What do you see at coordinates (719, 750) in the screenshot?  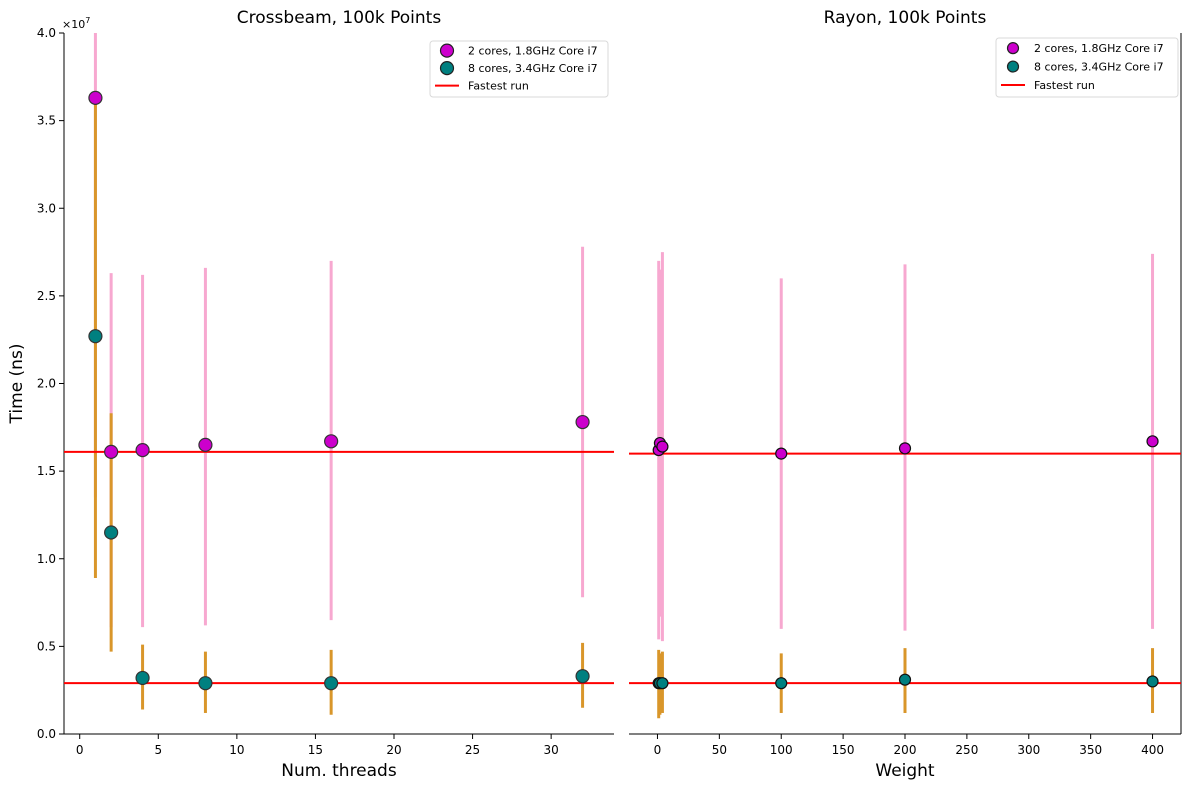 I see `x-tick-label: 50` at bounding box center [719, 750].